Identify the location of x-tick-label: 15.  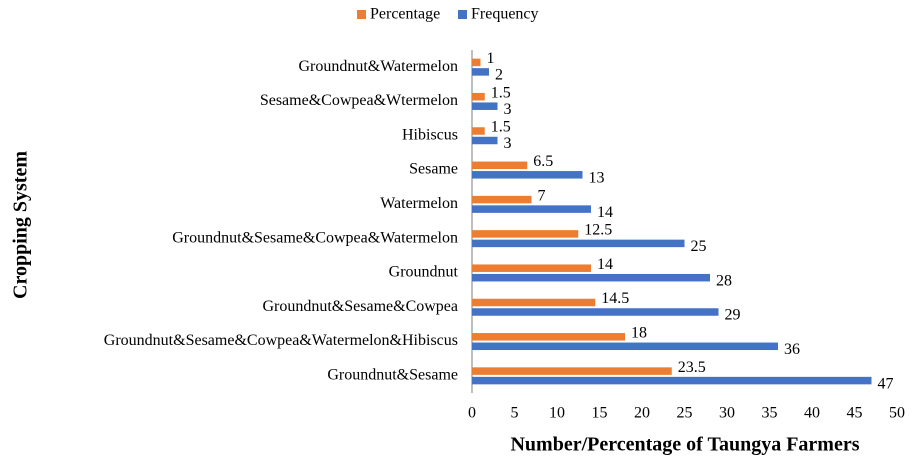
(600, 413).